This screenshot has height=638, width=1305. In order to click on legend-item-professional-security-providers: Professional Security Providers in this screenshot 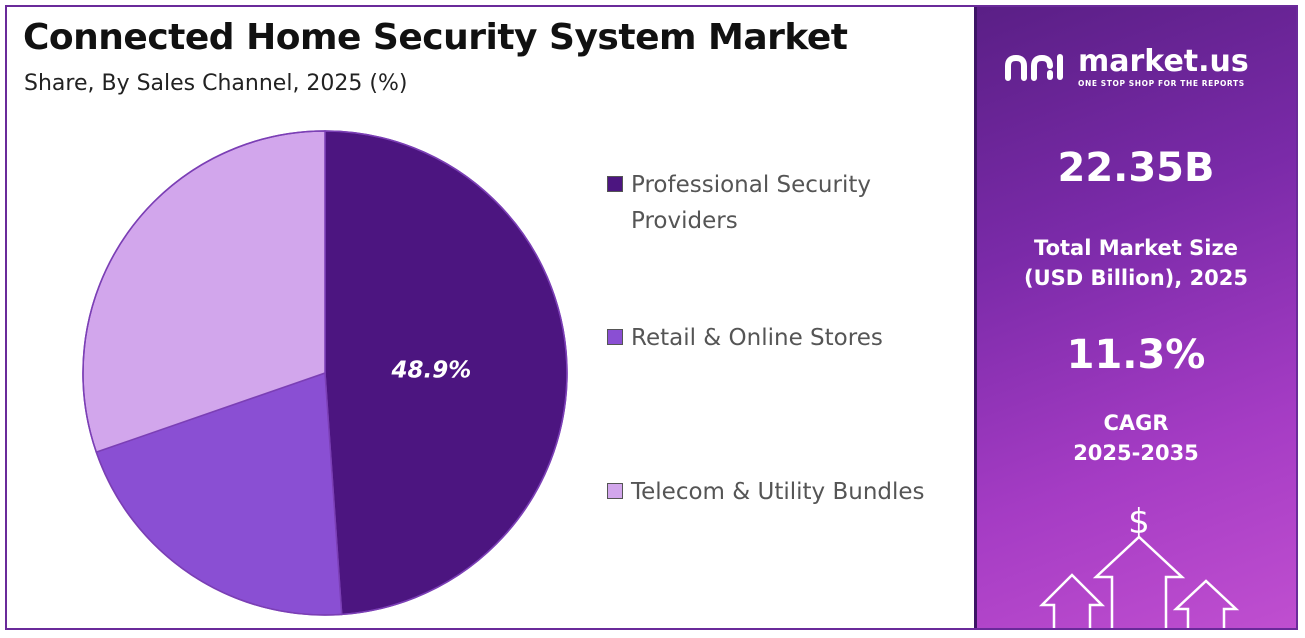, I will do `click(769, 203)`.